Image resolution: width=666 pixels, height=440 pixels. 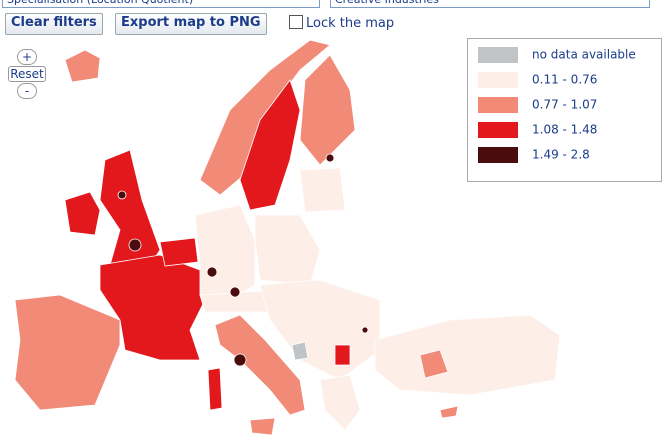 I want to click on legend-entry: 1.08 - 1.48, so click(x=537, y=130).